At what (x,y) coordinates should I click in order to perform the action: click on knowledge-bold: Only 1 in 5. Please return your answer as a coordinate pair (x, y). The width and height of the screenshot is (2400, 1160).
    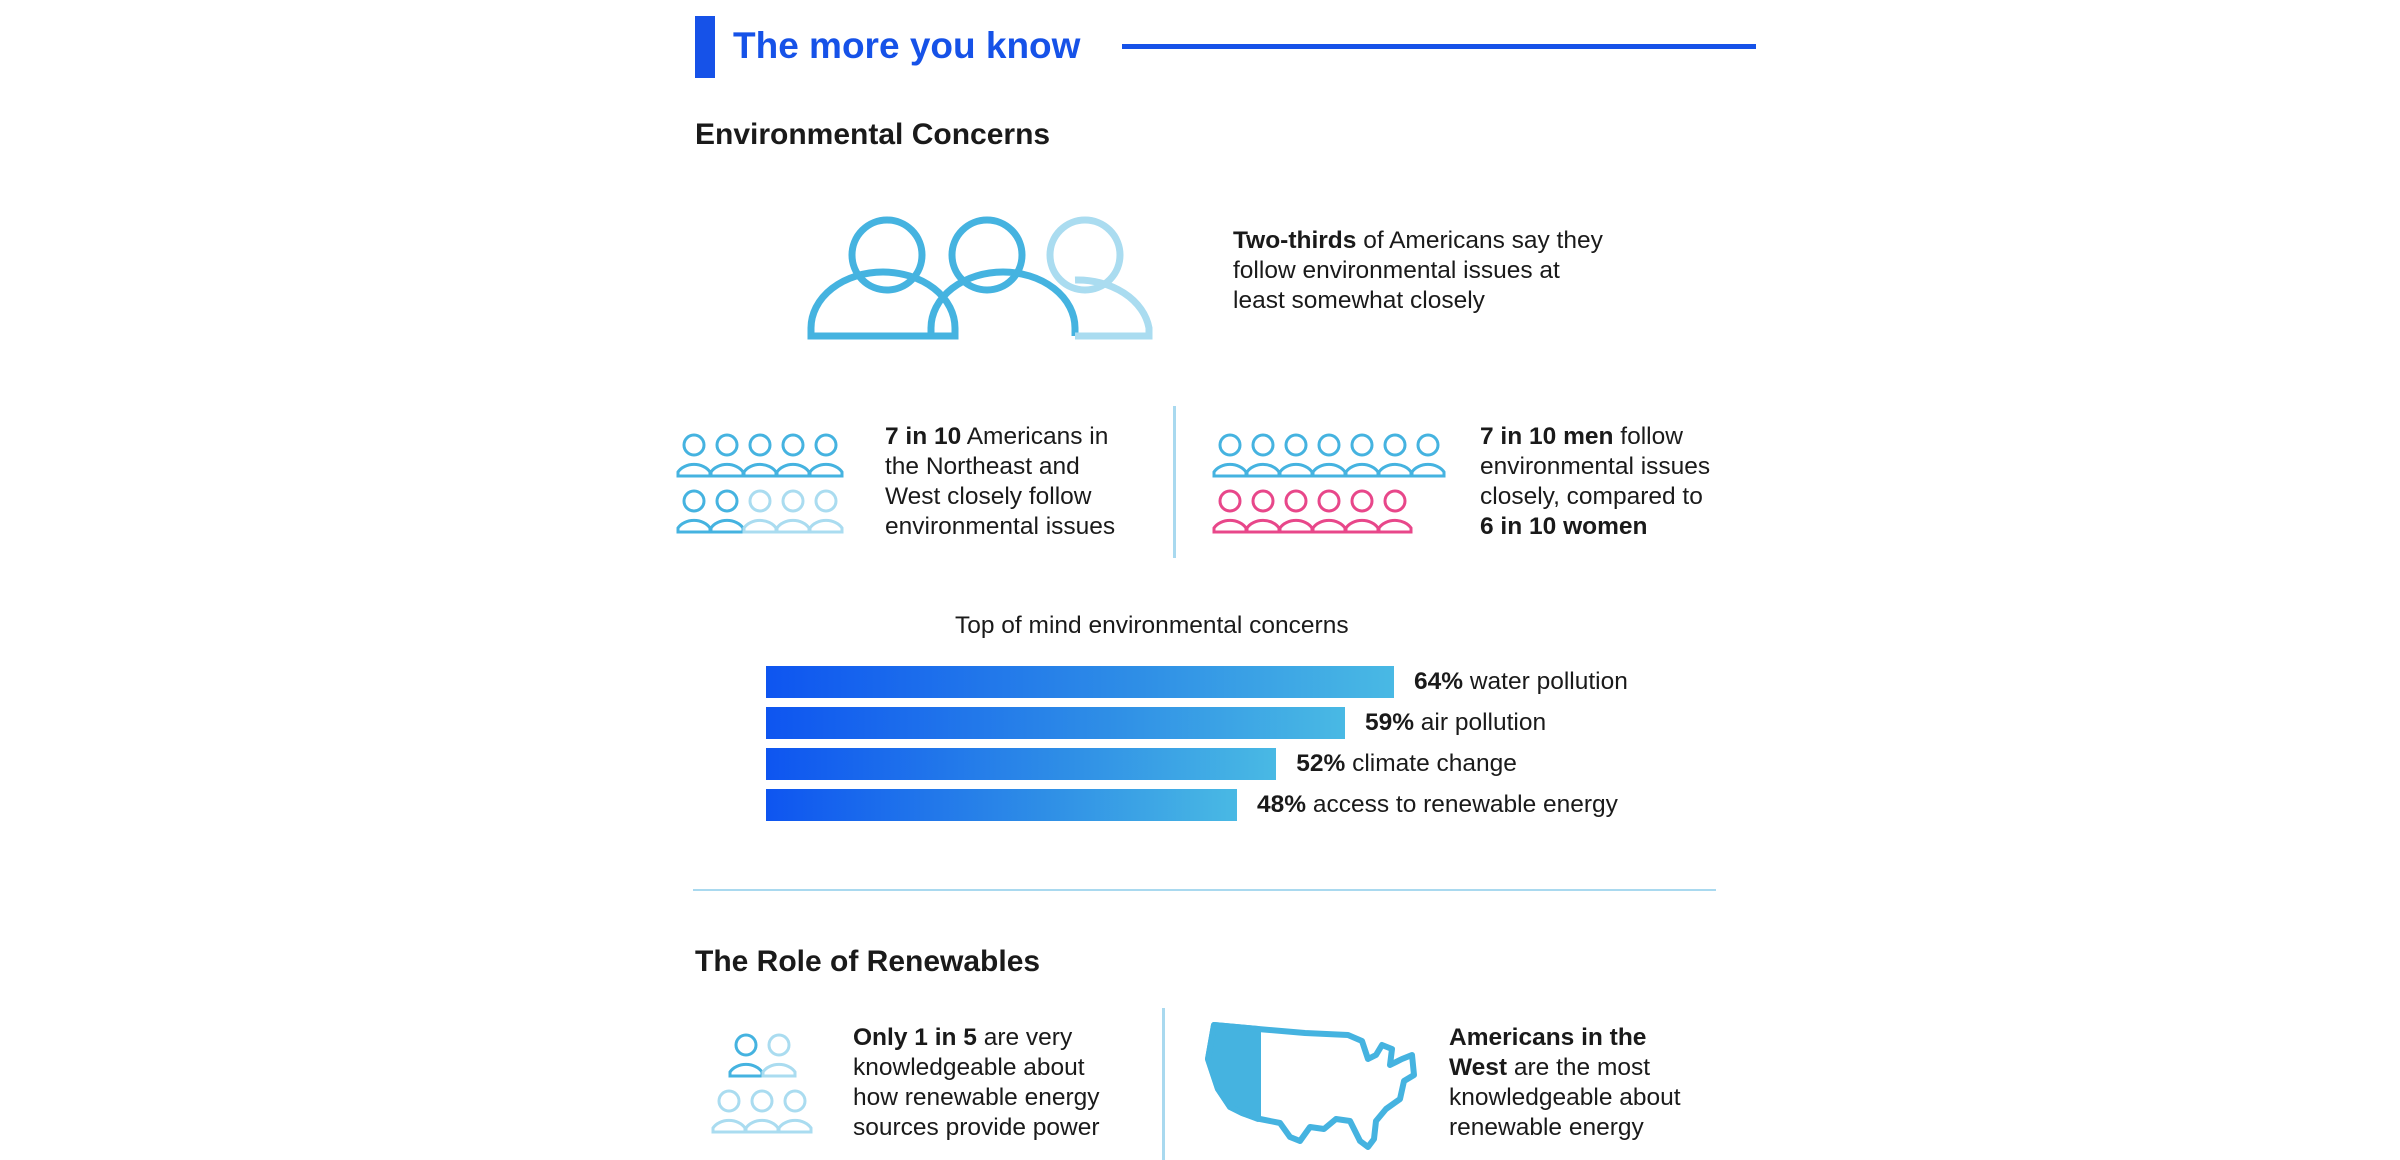
    Looking at the image, I should click on (915, 1037).